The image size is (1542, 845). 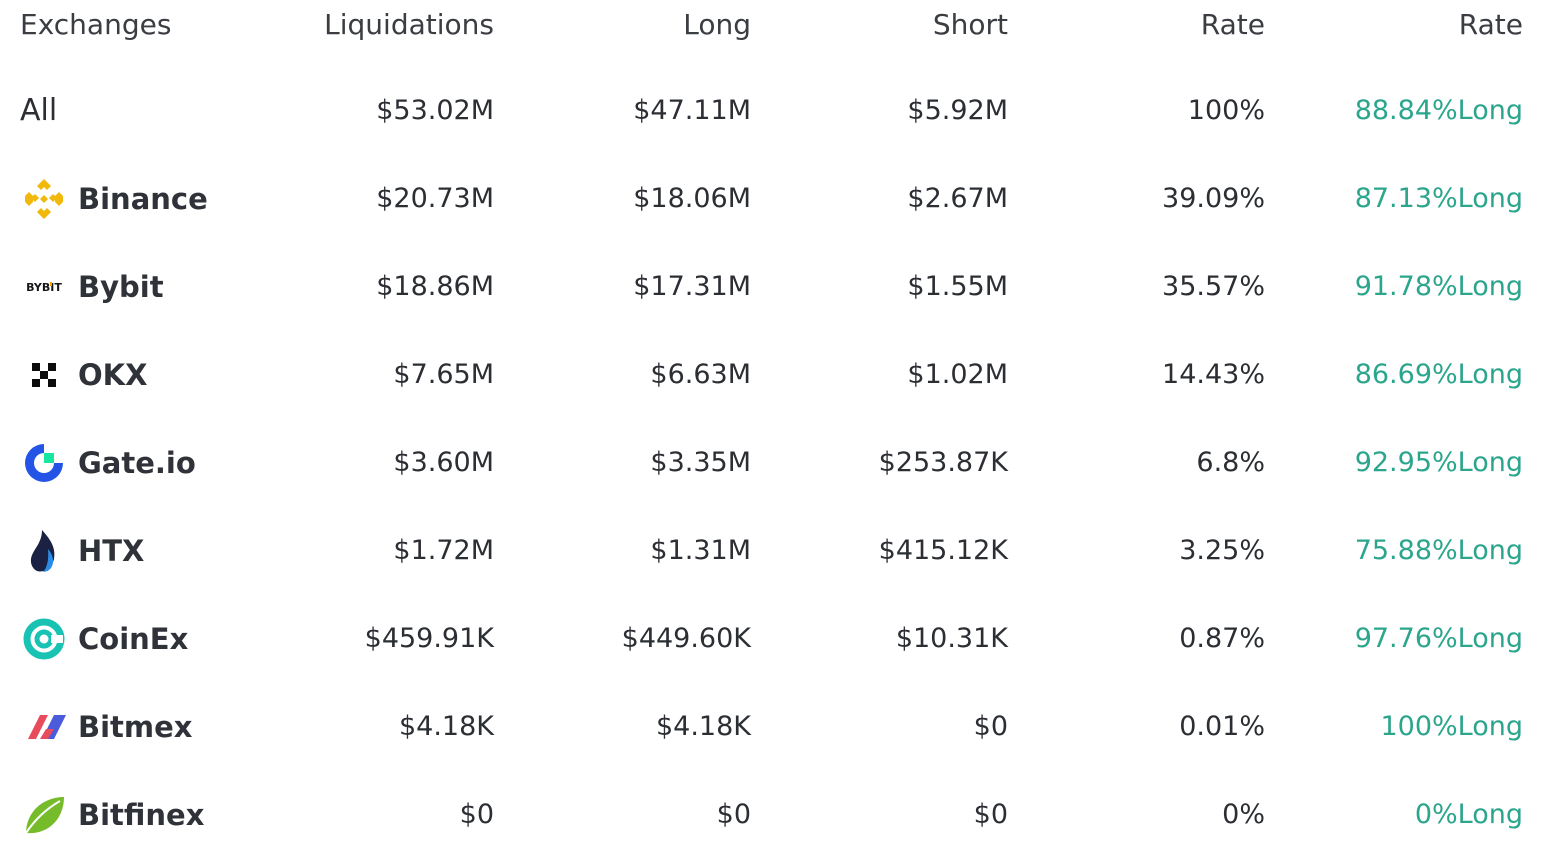 I want to click on short-value: $2.67M, so click(x=957, y=198).